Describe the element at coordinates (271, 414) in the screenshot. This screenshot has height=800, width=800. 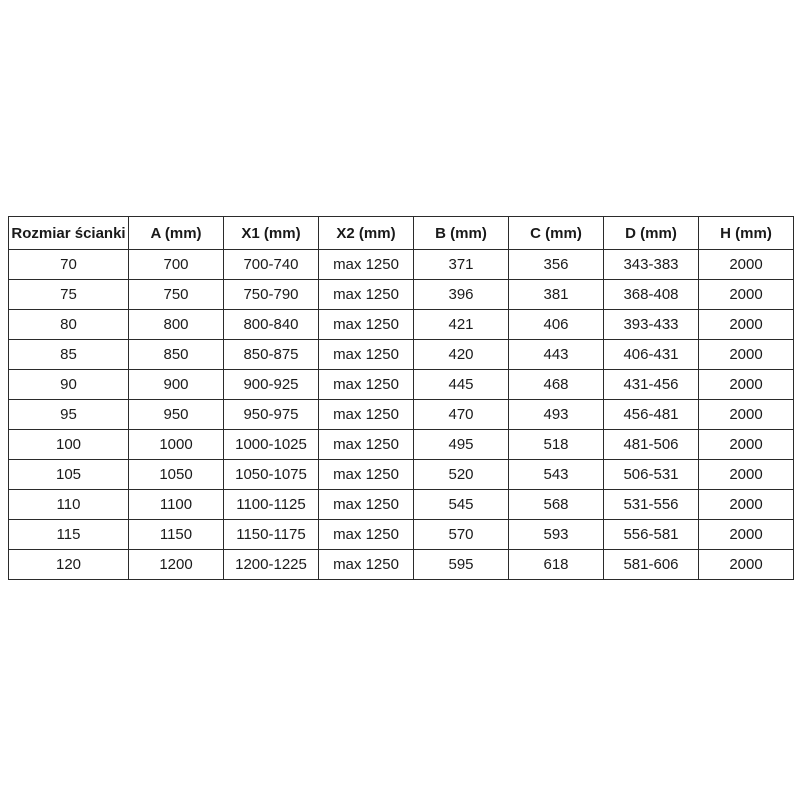
I see `table-cell: 950-975` at that location.